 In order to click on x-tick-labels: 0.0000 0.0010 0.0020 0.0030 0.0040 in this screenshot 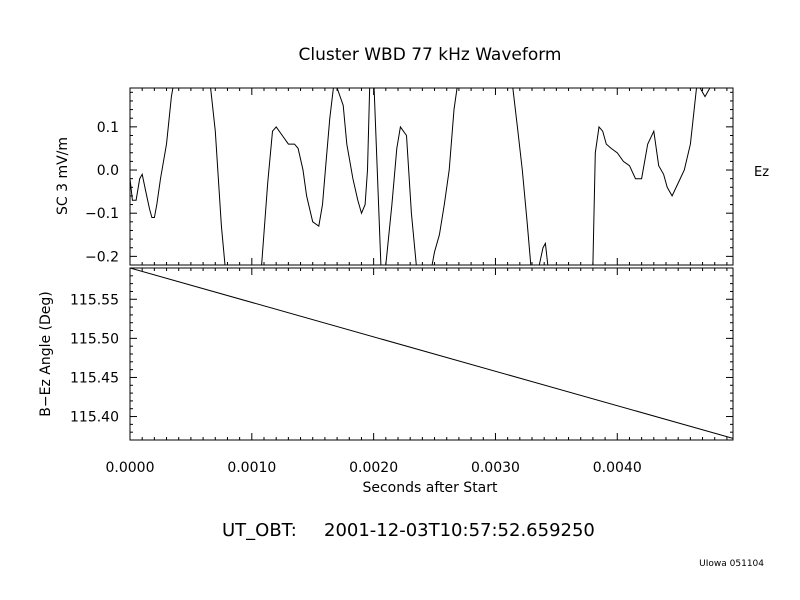, I will do `click(374, 468)`.